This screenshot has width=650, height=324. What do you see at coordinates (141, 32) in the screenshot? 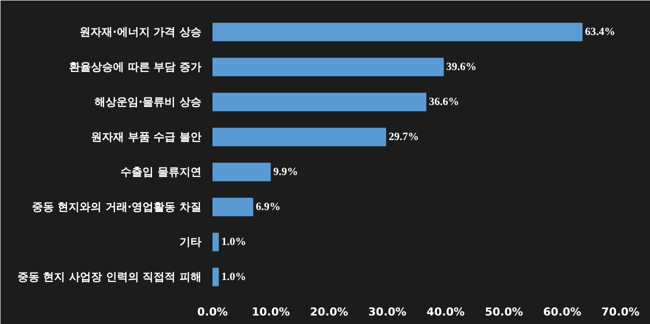
I see `y-tick-label: 원자재·에너지 가격 상승` at bounding box center [141, 32].